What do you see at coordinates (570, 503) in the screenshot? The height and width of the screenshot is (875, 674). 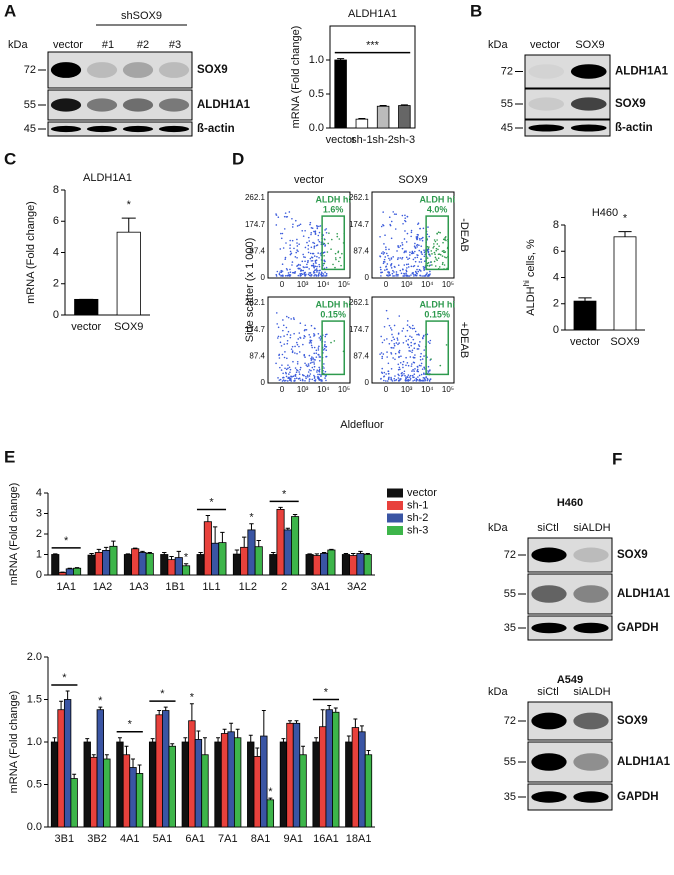 I see `blot-title: H460` at bounding box center [570, 503].